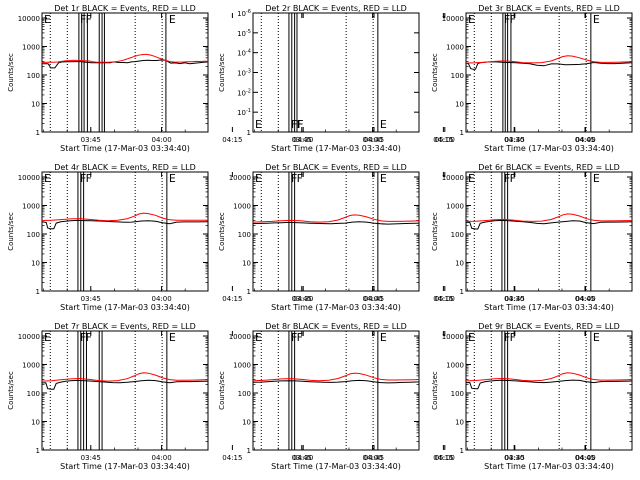  Describe the element at coordinates (125, 8) in the screenshot. I see `chart-title: Det 1r BLACK = Events, RED = LLD` at that location.